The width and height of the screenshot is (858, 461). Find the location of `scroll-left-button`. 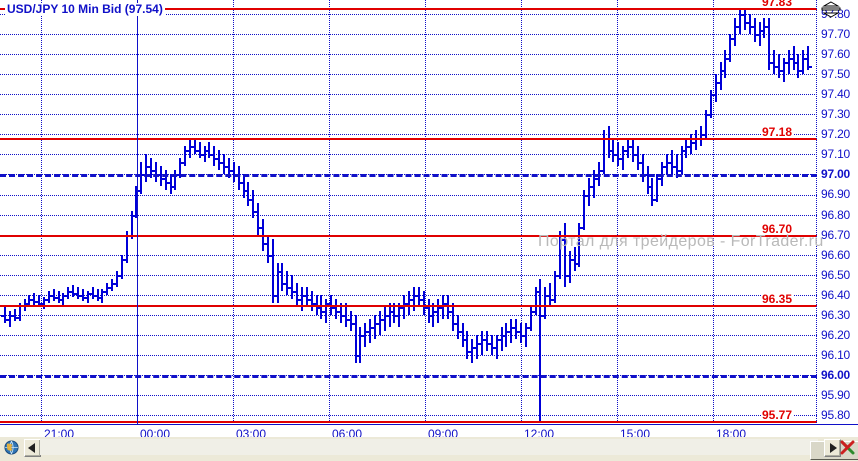

scroll-left-button is located at coordinates (32, 448).